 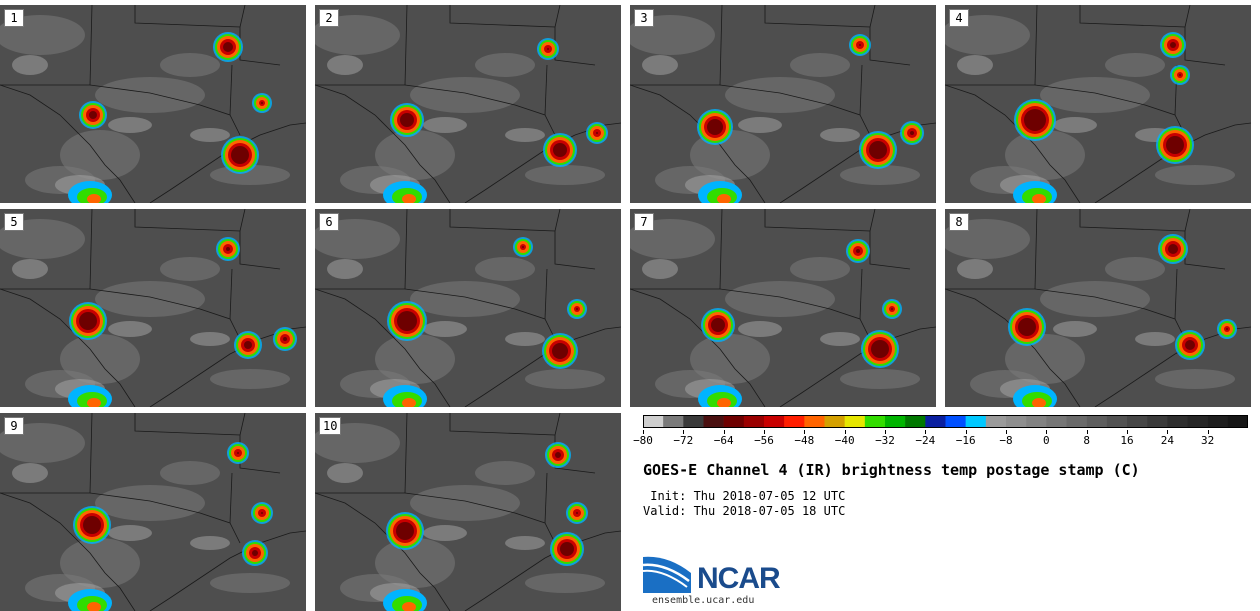 I want to click on panel-number-label: 7, so click(x=644, y=222).